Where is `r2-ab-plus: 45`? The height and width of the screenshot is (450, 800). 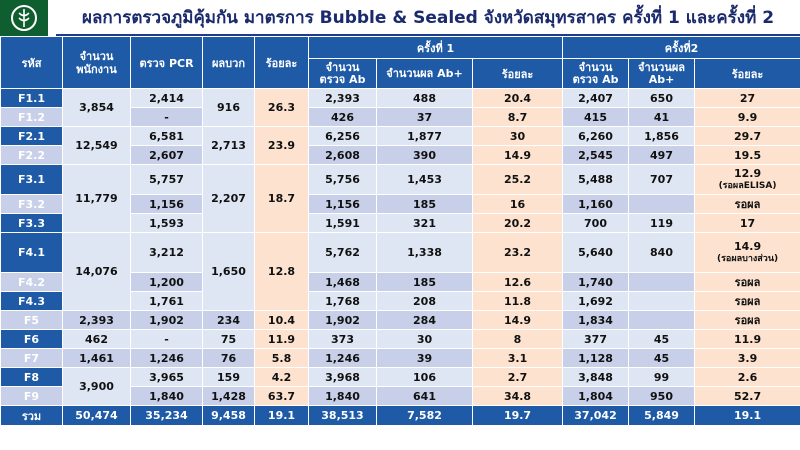 r2-ab-plus: 45 is located at coordinates (662, 339).